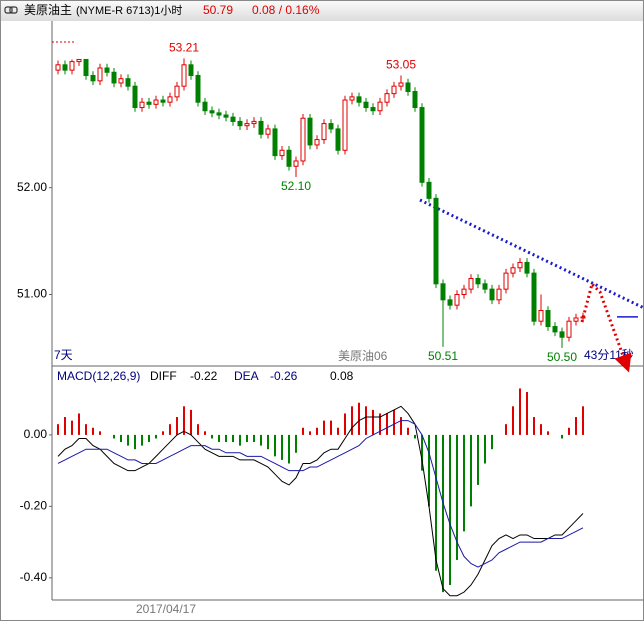 The width and height of the screenshot is (644, 621). I want to click on x-tick-label: 2017/04/17, so click(166, 609).